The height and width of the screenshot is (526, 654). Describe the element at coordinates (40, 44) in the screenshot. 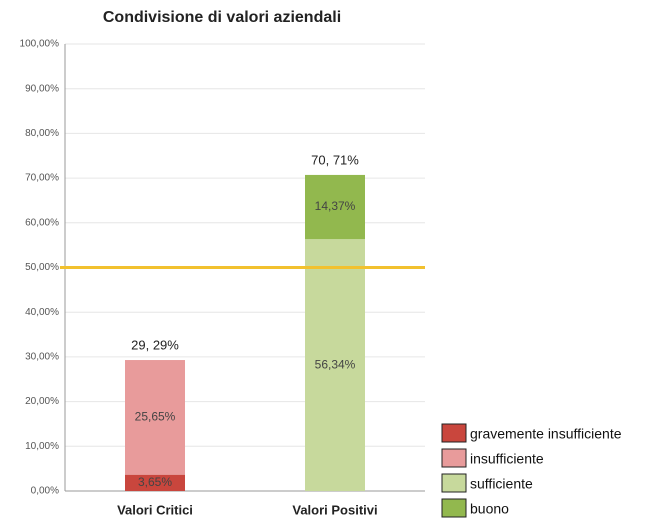

I see `y-tick-label: 100,00%` at that location.